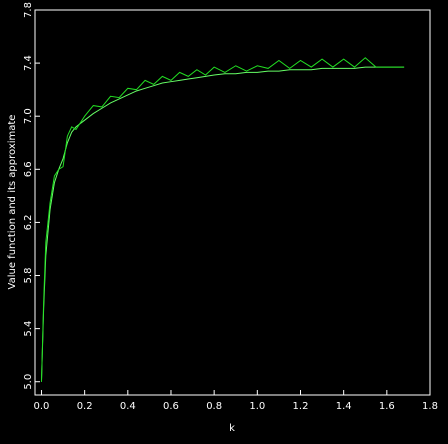 The image size is (448, 444). What do you see at coordinates (28, 222) in the screenshot?
I see `y-tick-label: 6.2` at bounding box center [28, 222].